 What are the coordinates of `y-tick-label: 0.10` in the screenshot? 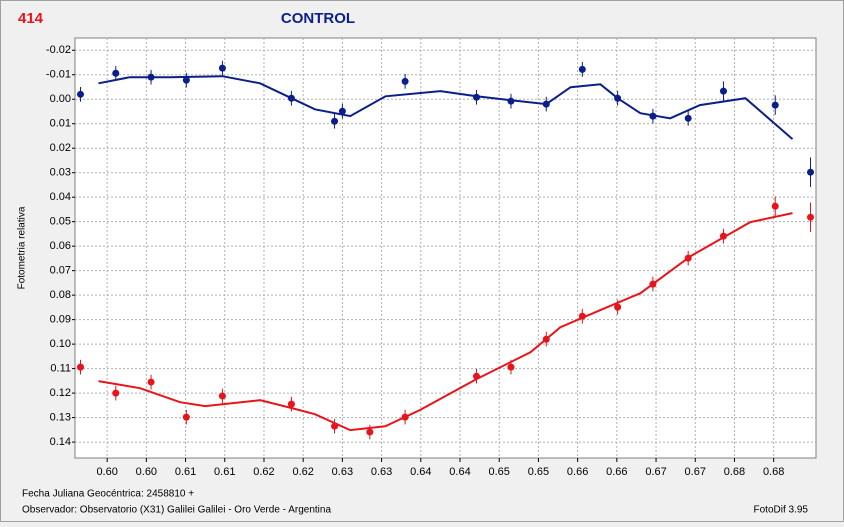 It's located at (60, 344).